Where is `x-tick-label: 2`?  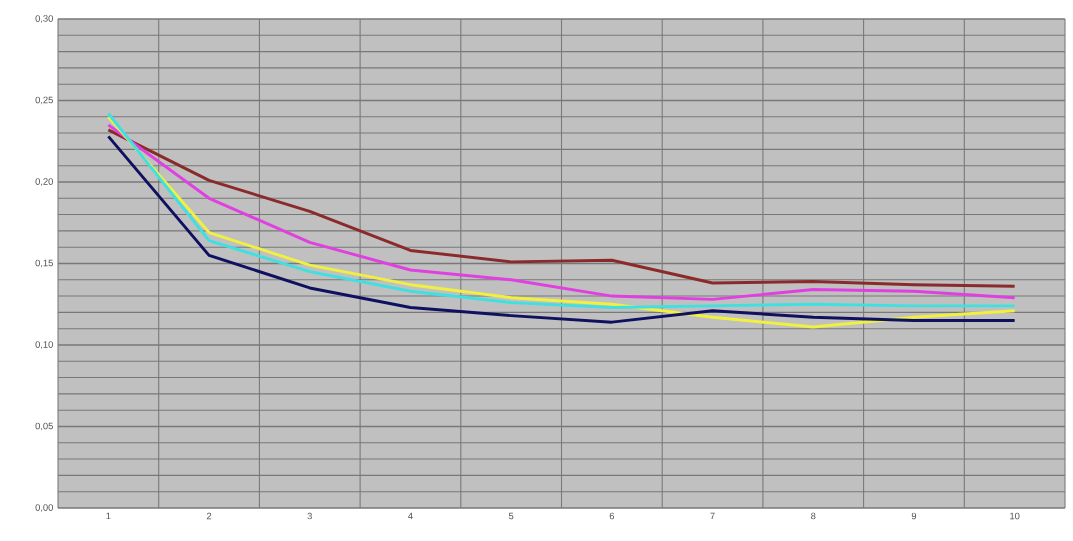
x-tick-label: 2 is located at coordinates (209, 516).